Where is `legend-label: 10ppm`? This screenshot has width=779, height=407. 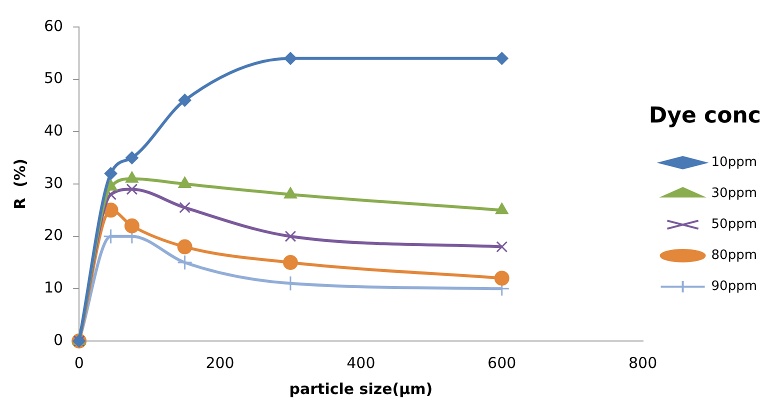
legend-label: 10ppm is located at coordinates (734, 162).